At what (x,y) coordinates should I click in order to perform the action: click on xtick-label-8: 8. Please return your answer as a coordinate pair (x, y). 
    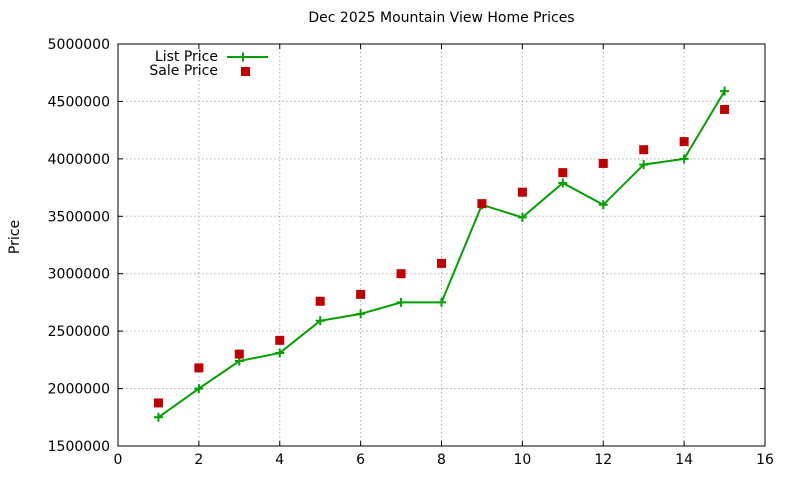
    Looking at the image, I should click on (441, 460).